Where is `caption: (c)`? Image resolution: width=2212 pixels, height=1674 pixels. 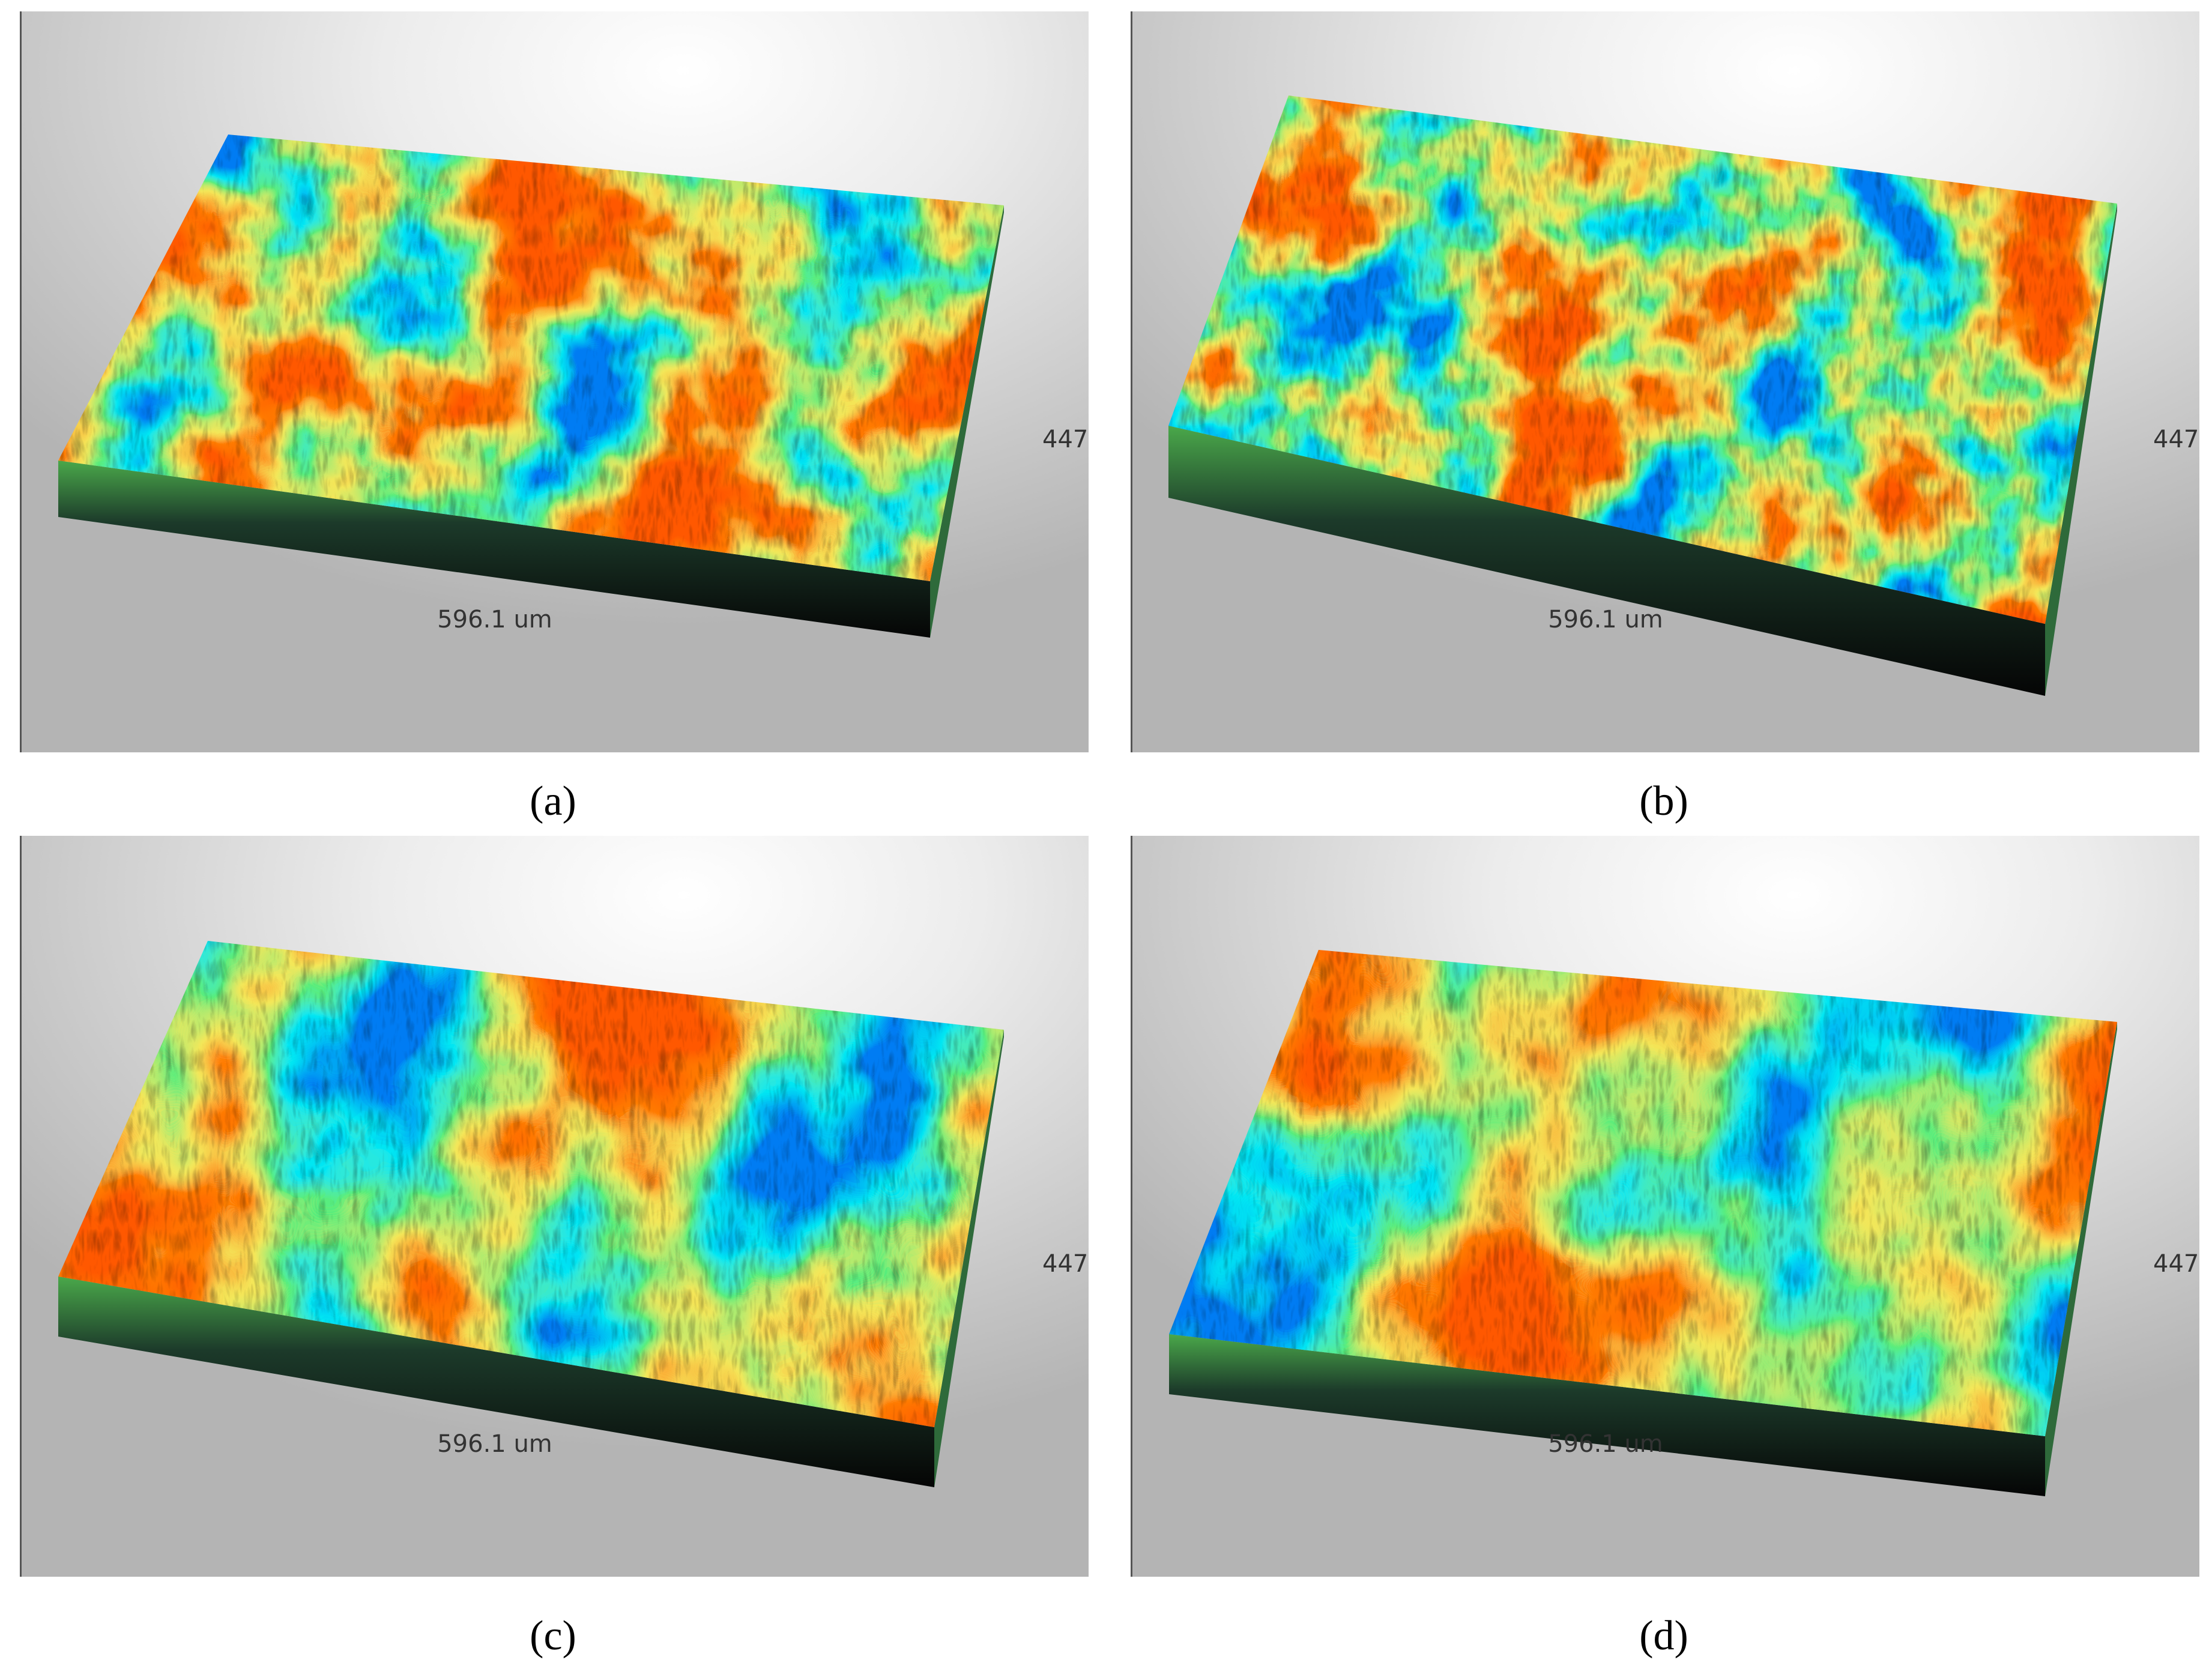
caption: (c) is located at coordinates (553, 1636).